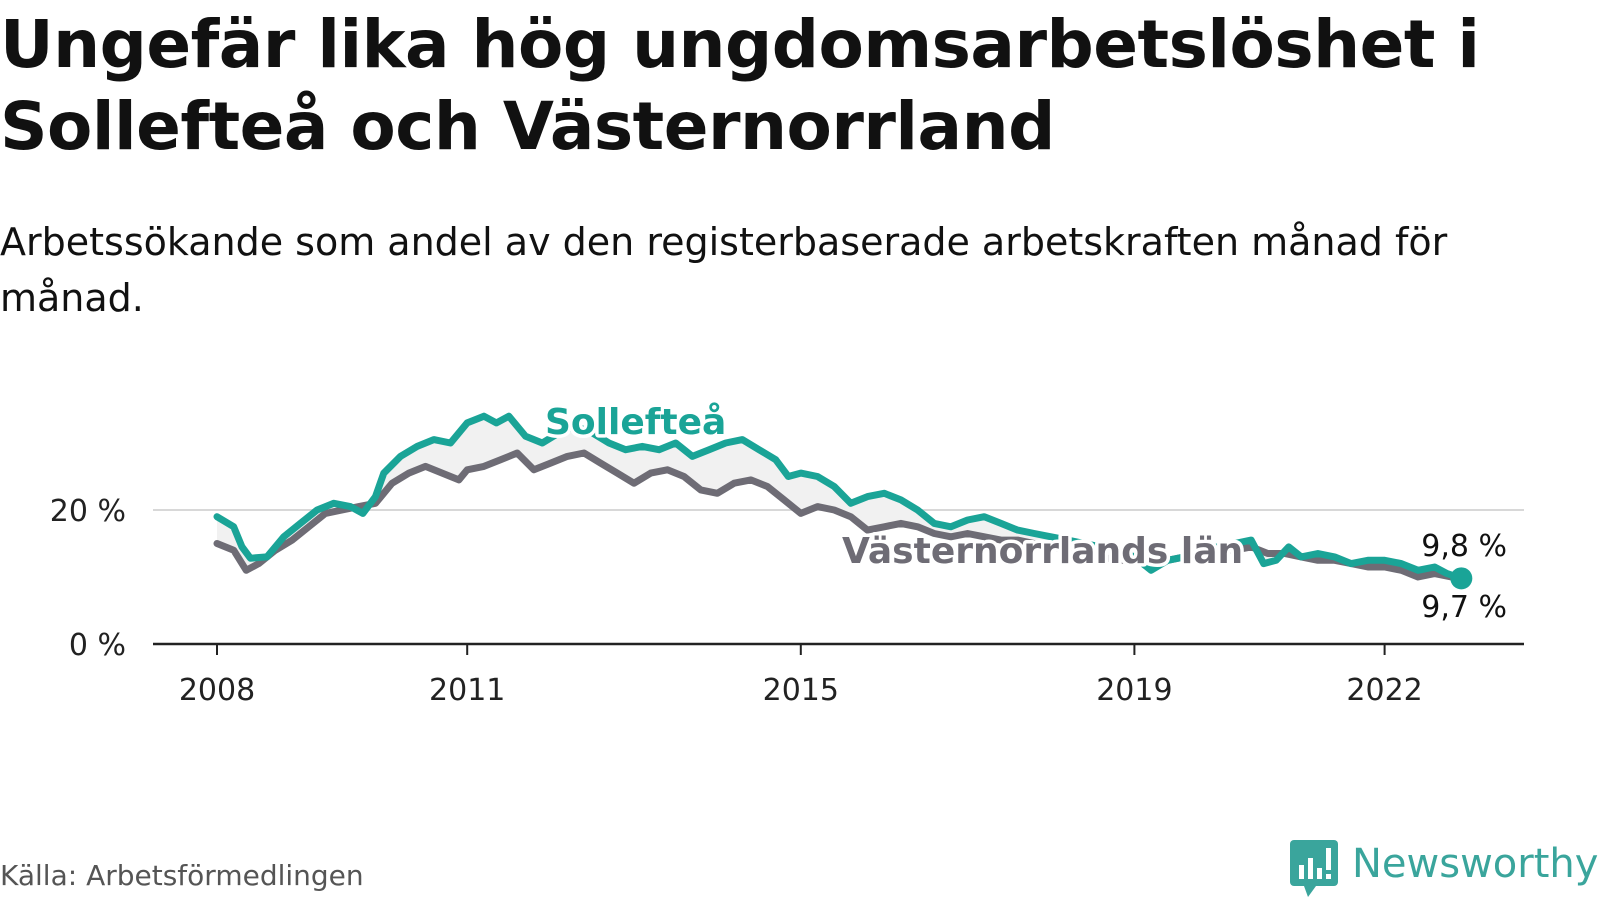 The image size is (1600, 900). I want to click on x-axis-labels: 2008 2011 2015 2019 2022, so click(801, 676).